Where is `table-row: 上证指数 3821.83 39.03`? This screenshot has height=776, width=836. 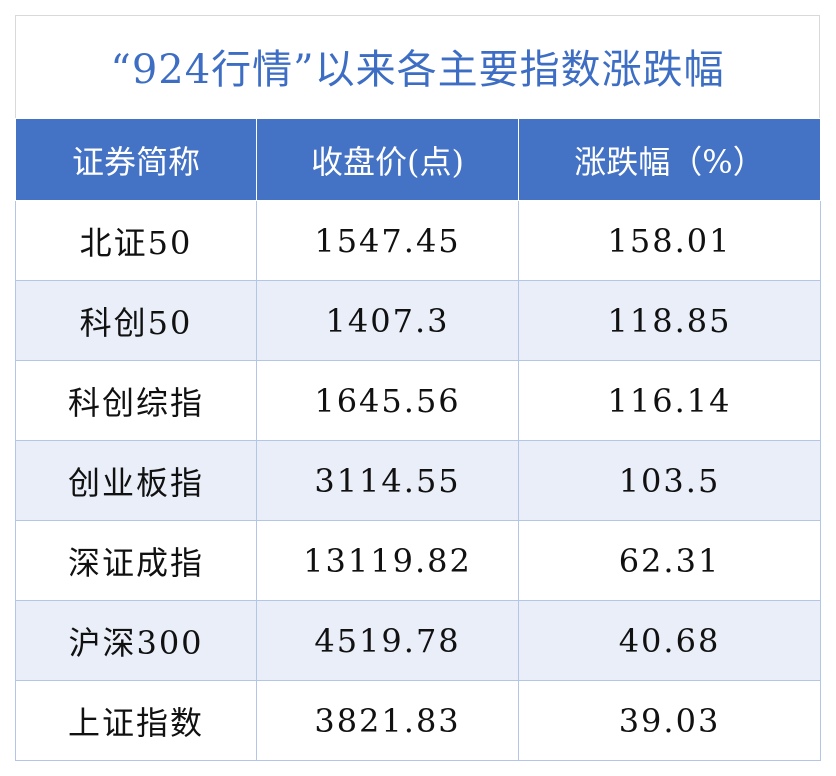
table-row: 上证指数 3821.83 39.03 is located at coordinates (418, 720).